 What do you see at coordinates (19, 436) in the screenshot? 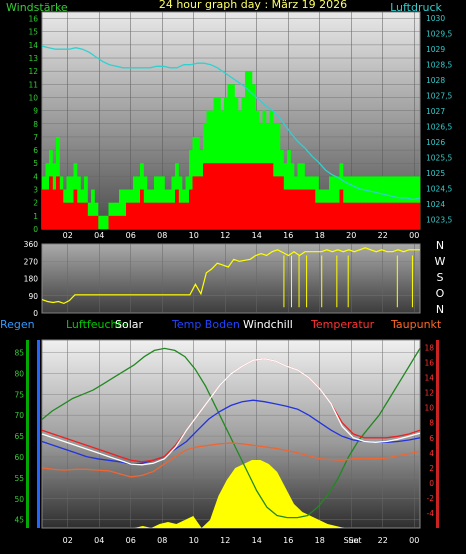
I see `chart3-ytick-left: 65` at bounding box center [19, 436].